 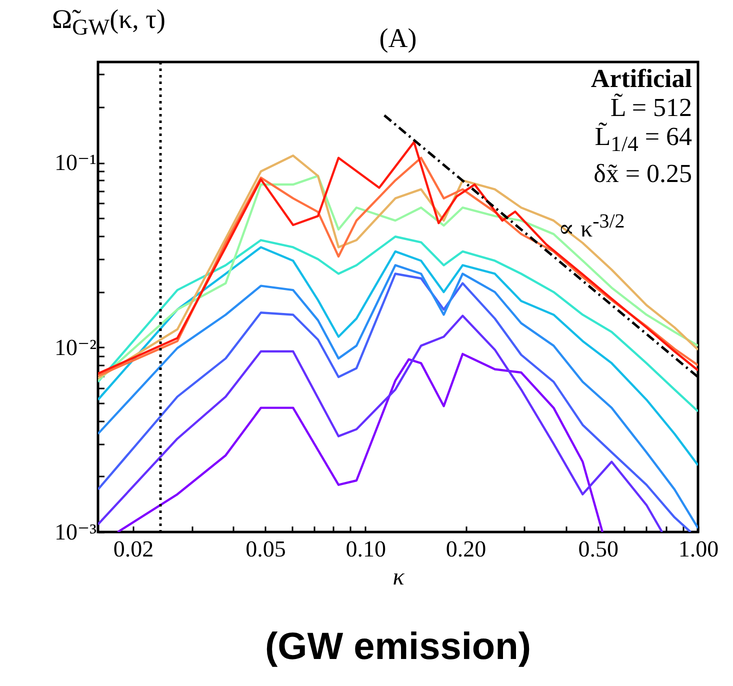 What do you see at coordinates (641, 78) in the screenshot?
I see `annotation: Artificial` at bounding box center [641, 78].